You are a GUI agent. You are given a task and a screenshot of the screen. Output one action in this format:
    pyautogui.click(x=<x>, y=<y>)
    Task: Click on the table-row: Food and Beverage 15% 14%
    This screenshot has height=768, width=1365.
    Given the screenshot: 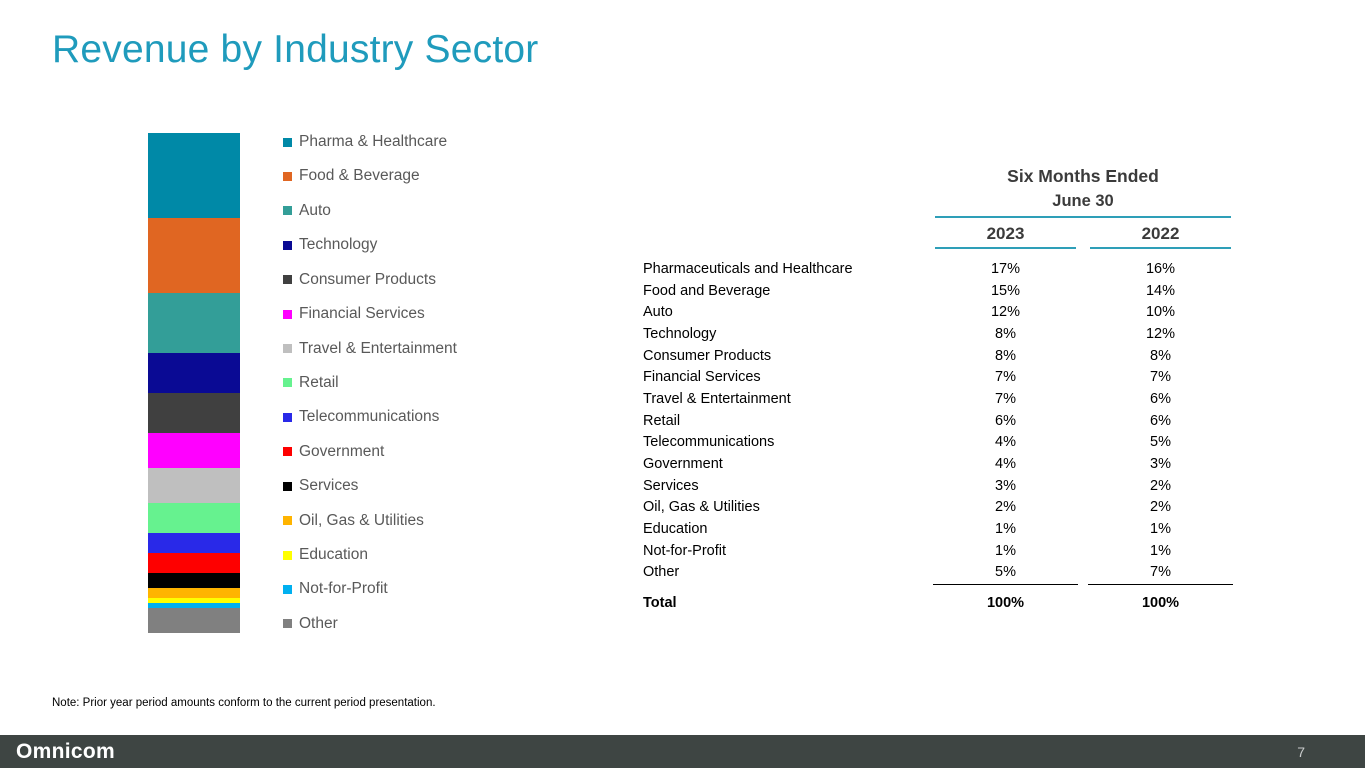 What is the action you would take?
    pyautogui.click(x=937, y=291)
    